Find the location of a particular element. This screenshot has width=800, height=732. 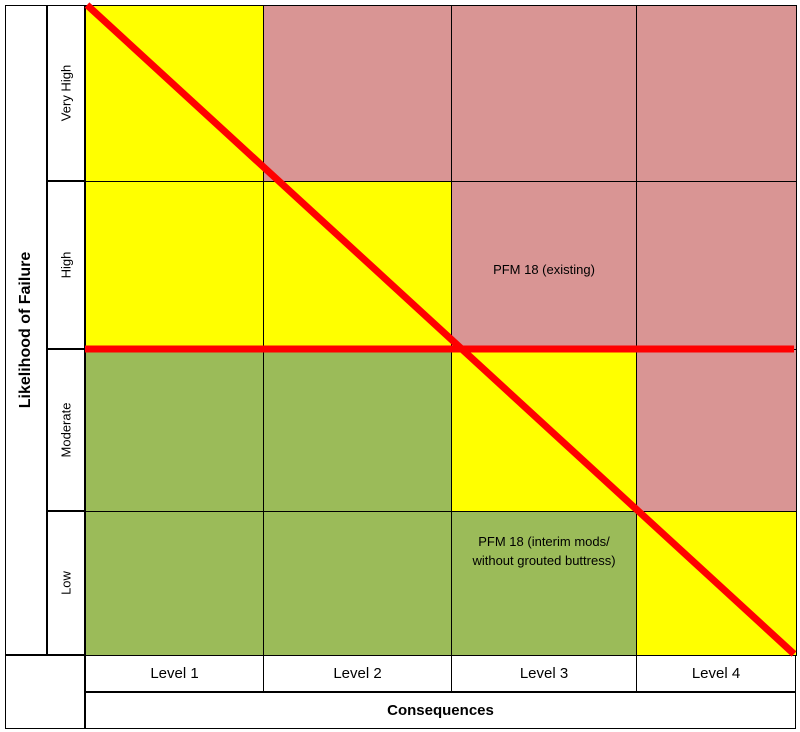

row-label-high: High is located at coordinates (66, 265).